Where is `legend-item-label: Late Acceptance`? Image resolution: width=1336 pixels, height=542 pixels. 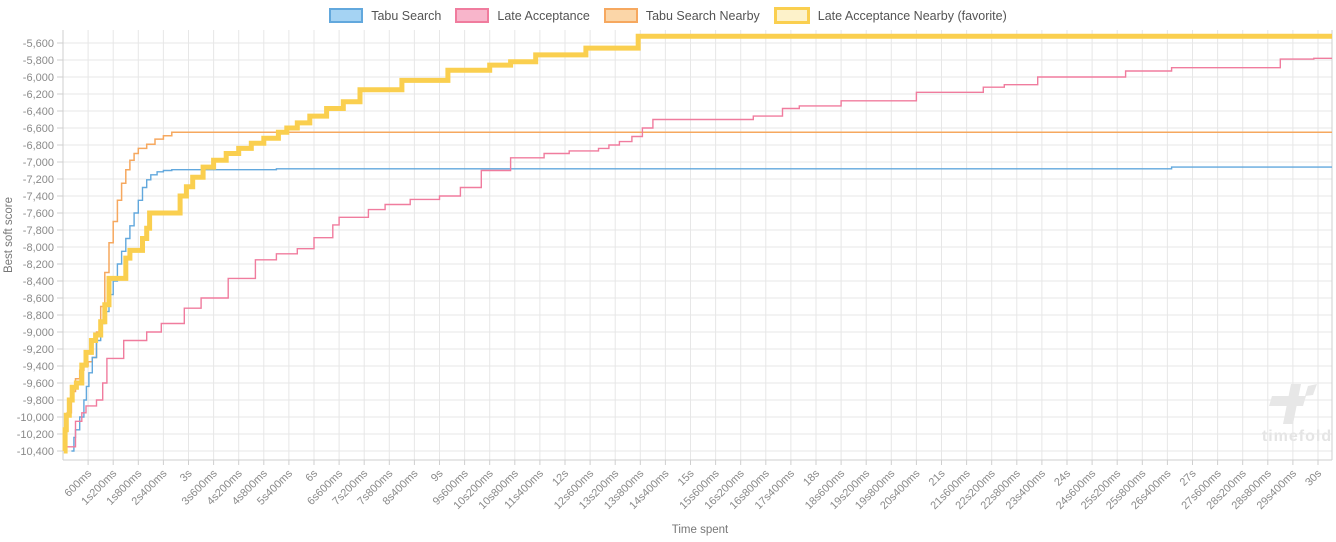 legend-item-label: Late Acceptance is located at coordinates (543, 15).